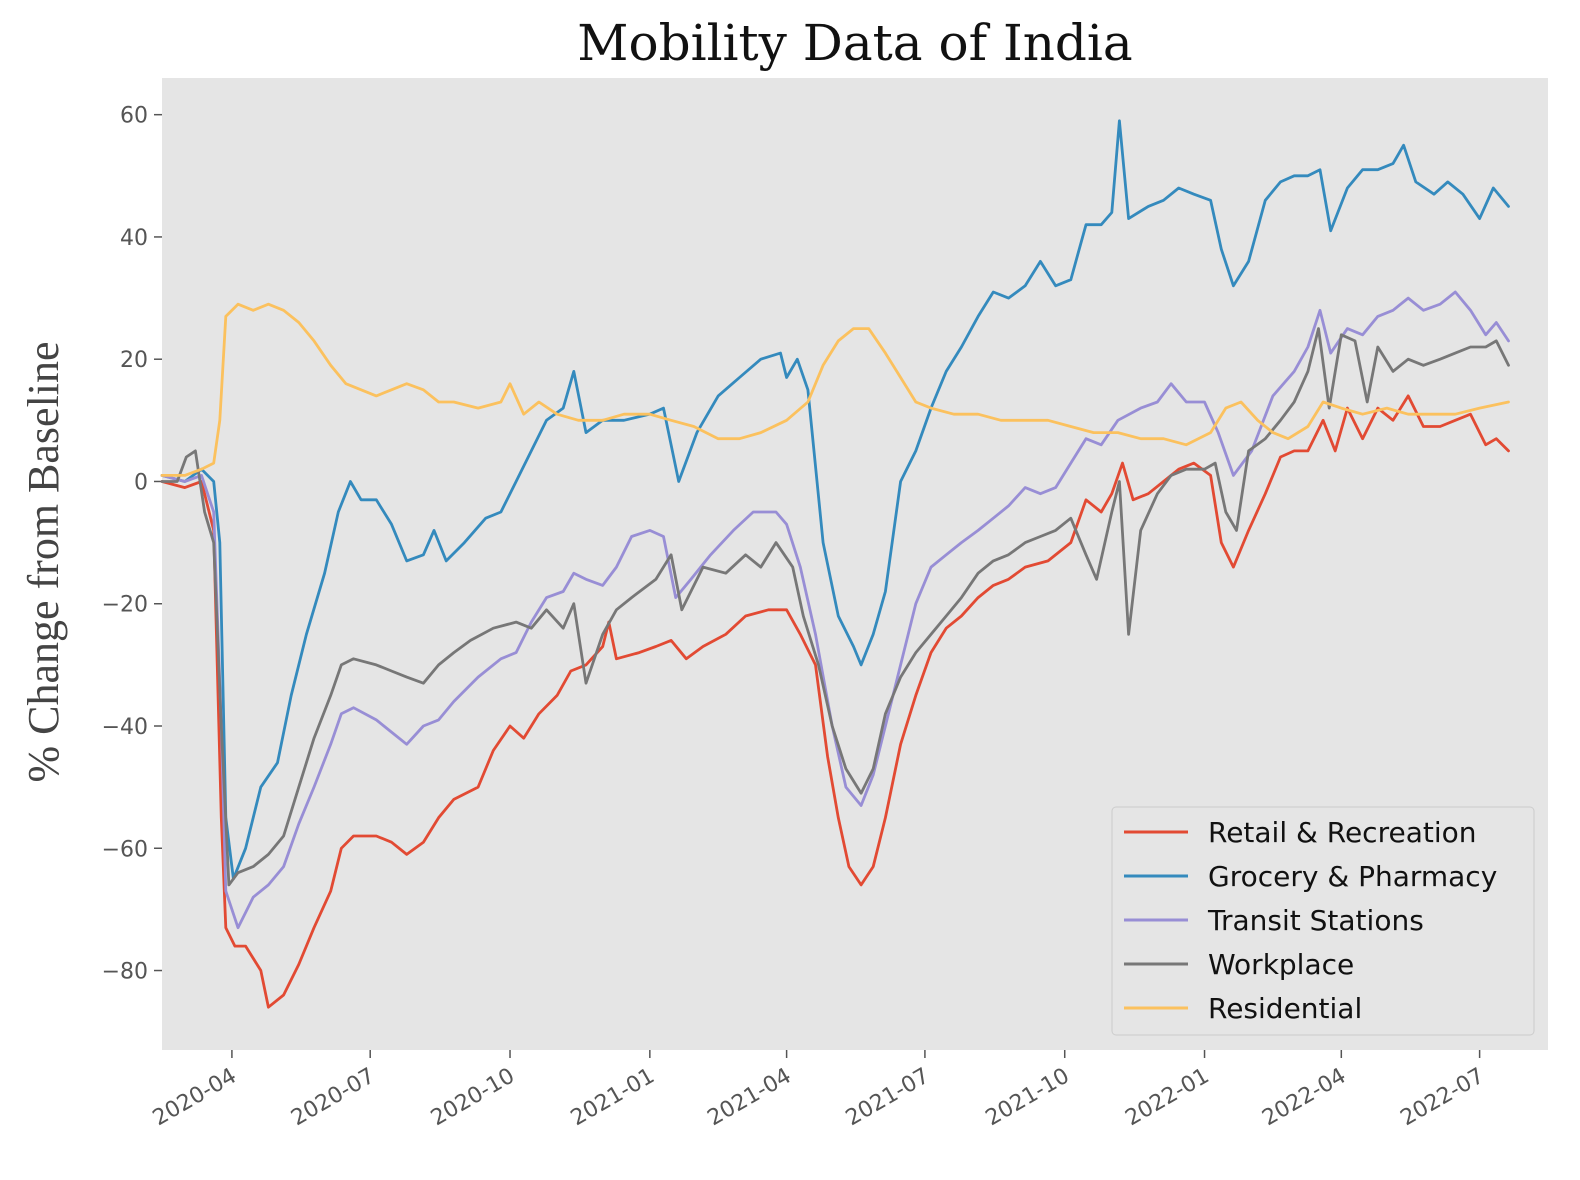  Describe the element at coordinates (333, 1098) in the screenshot. I see `x-tick-label: 2020-07` at that location.